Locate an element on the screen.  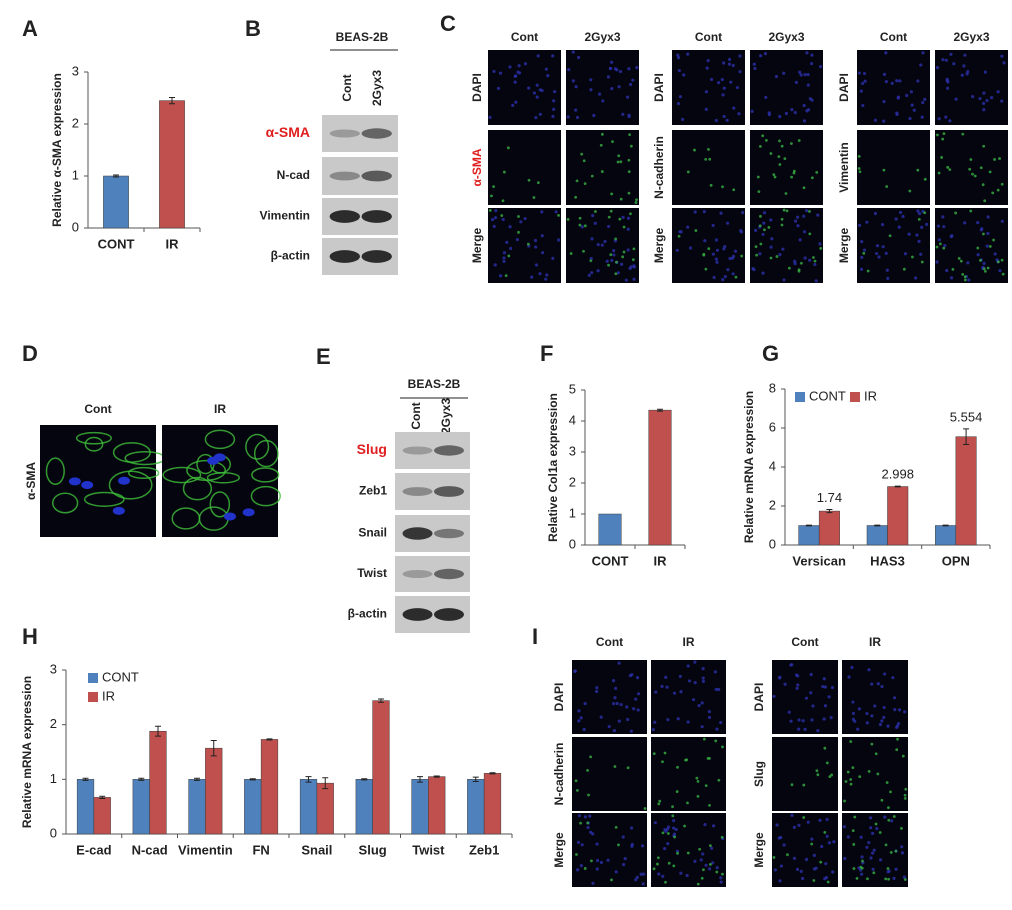
image-column-label: IR is located at coordinates (875, 642).